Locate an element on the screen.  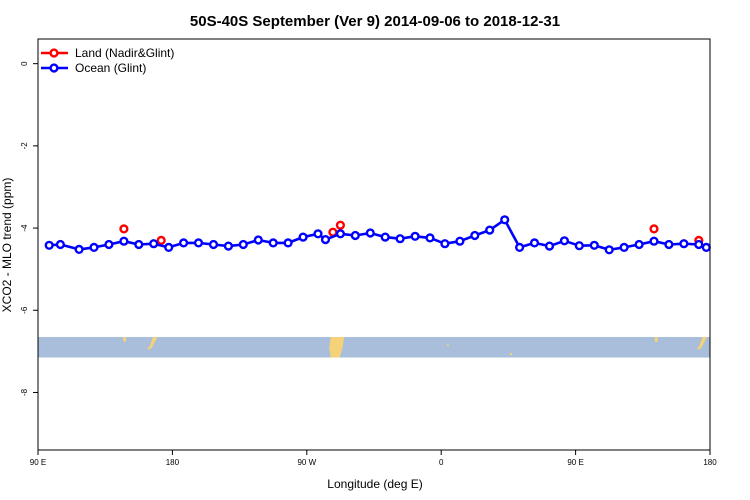
map-ocean-band is located at coordinates (374, 347).